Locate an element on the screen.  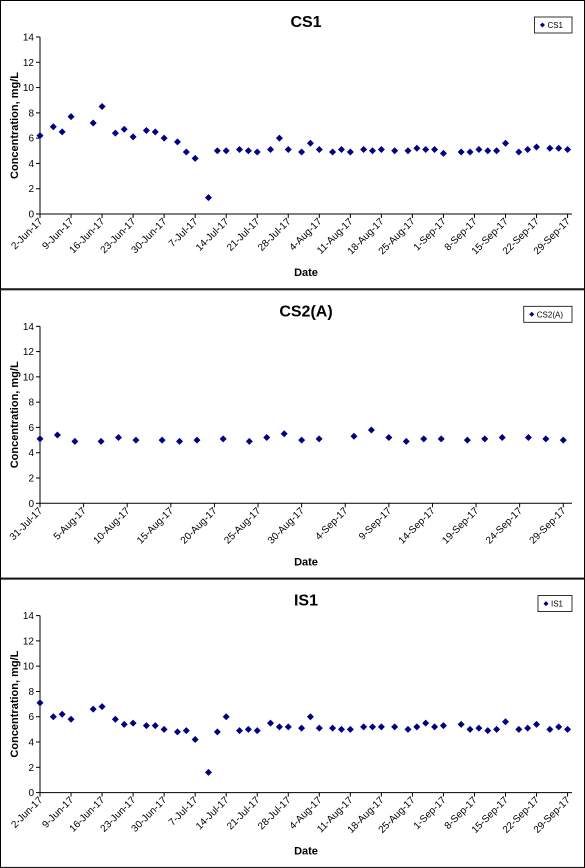
legend-label: CS2(A) is located at coordinates (550, 314).